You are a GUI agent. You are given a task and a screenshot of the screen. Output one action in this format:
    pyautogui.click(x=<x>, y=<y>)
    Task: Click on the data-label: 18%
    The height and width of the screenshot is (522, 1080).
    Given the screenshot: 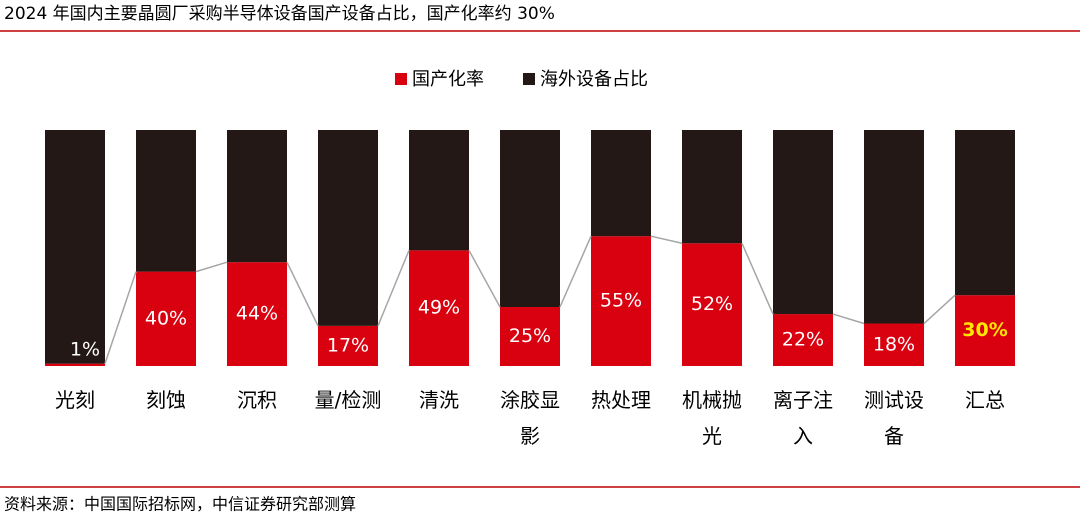 What is the action you would take?
    pyautogui.click(x=894, y=344)
    